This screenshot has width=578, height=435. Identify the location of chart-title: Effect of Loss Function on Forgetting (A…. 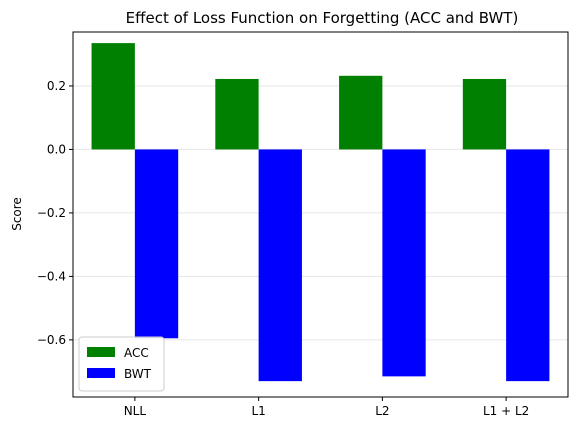
(322, 18).